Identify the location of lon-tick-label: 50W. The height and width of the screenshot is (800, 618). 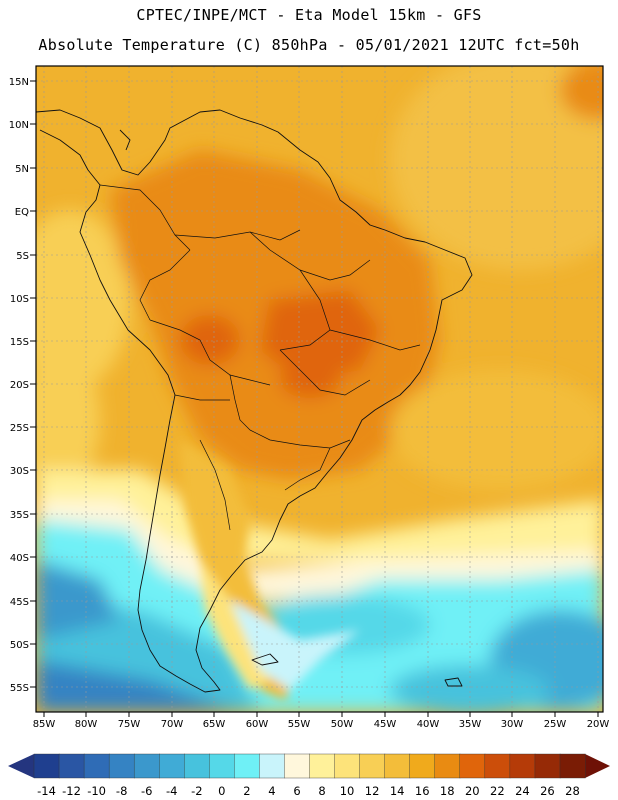
(342, 724).